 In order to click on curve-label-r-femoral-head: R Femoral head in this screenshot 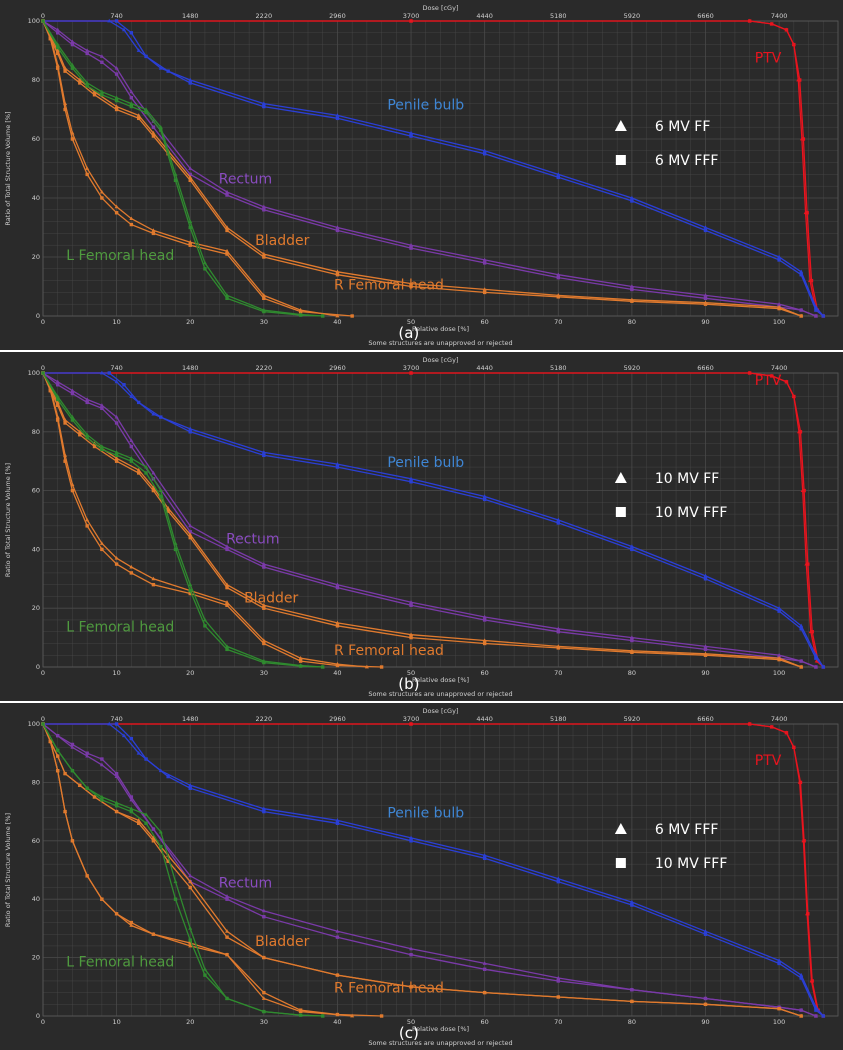, I will do `click(389, 285)`.